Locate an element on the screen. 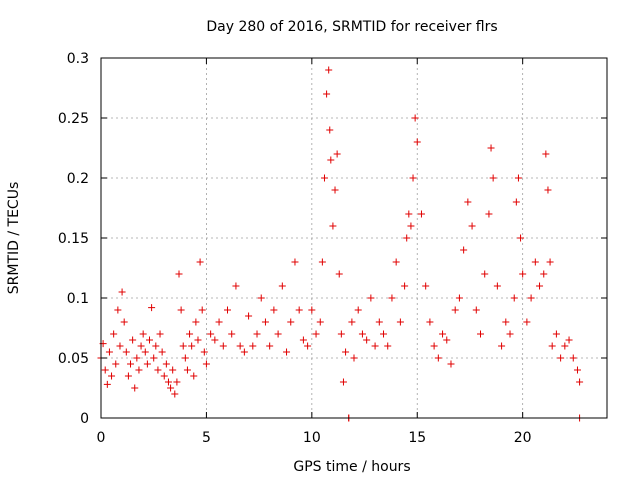  x-tick-label: 20 is located at coordinates (523, 438).